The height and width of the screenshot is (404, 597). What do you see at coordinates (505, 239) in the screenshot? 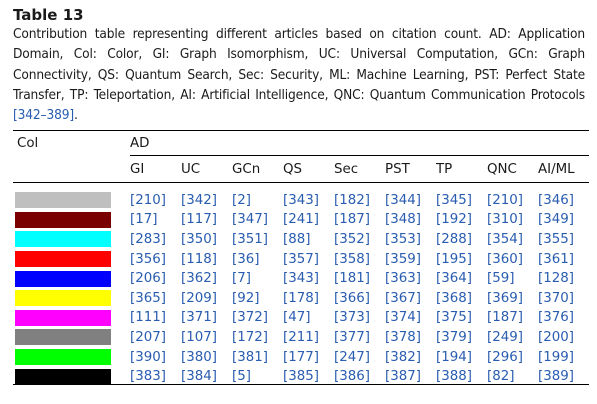
I see `citation-link: [354]` at bounding box center [505, 239].